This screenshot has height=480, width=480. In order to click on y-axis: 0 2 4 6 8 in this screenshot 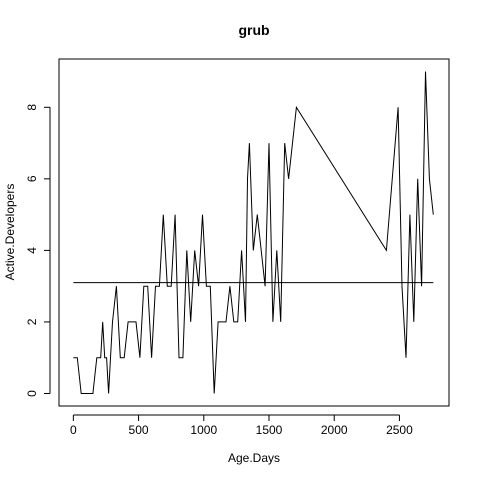, I will do `click(38, 250)`.